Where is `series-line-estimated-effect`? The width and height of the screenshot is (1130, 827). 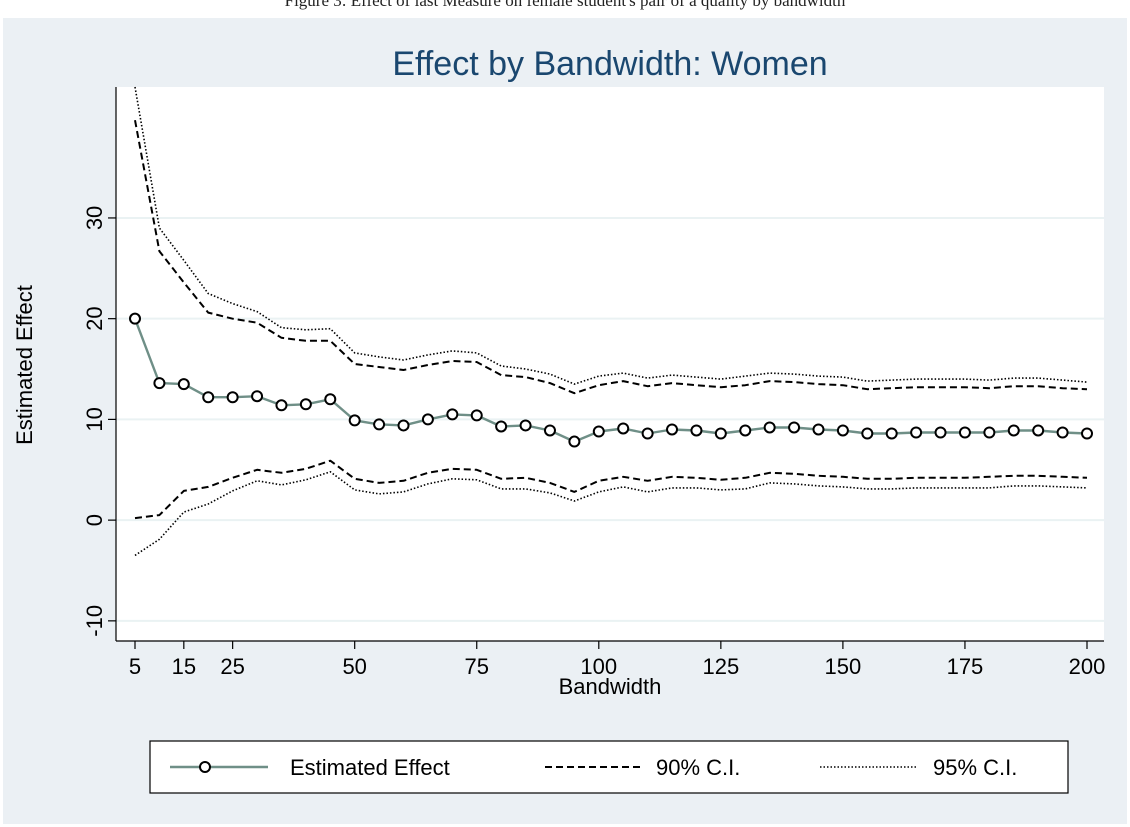
series-line-estimated-effect is located at coordinates (610, 380).